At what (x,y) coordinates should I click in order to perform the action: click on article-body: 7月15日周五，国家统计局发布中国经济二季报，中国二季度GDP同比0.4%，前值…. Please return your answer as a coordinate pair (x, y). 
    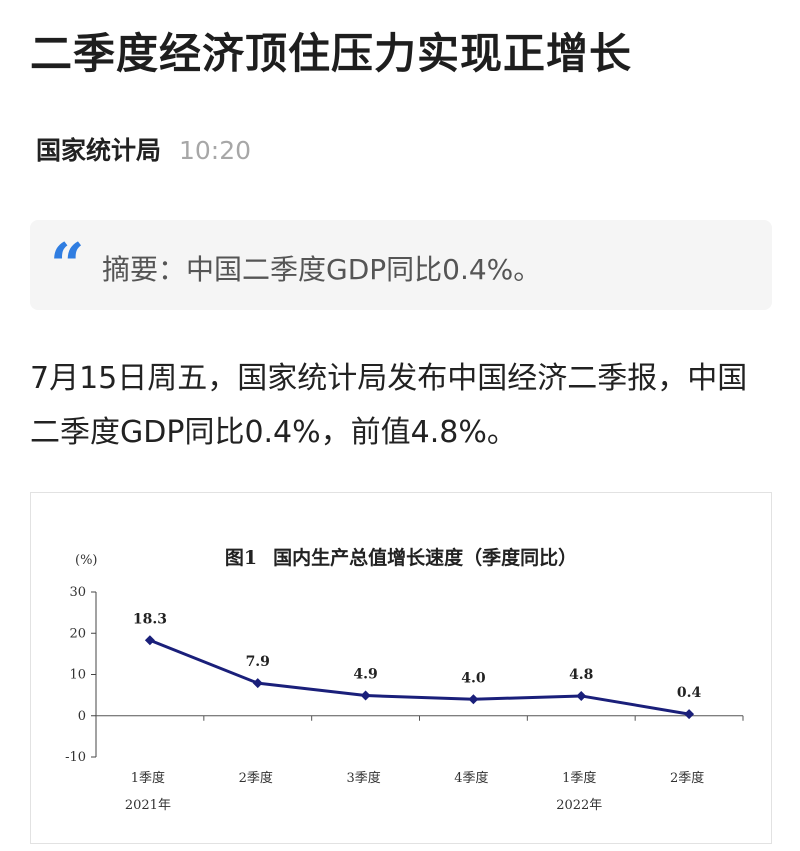
    Looking at the image, I should click on (389, 405).